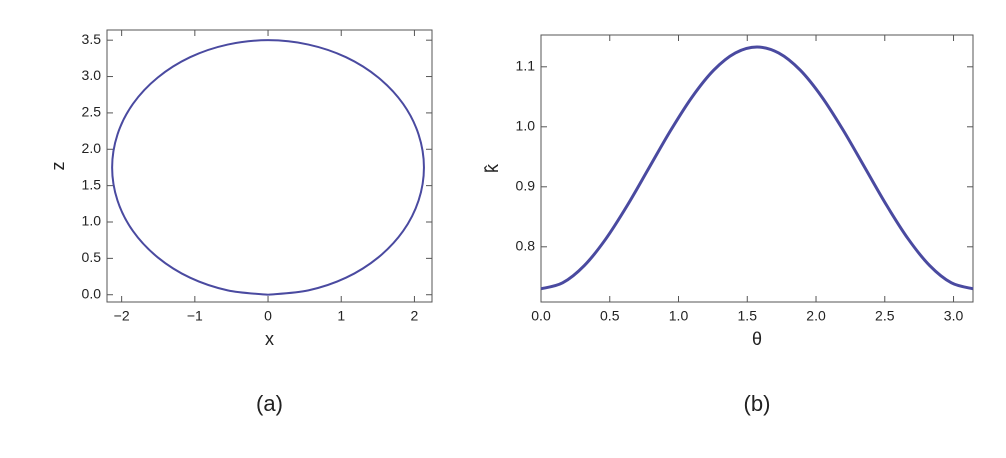  What do you see at coordinates (816, 316) in the screenshot?
I see `x-tick-label: 2.0` at bounding box center [816, 316].